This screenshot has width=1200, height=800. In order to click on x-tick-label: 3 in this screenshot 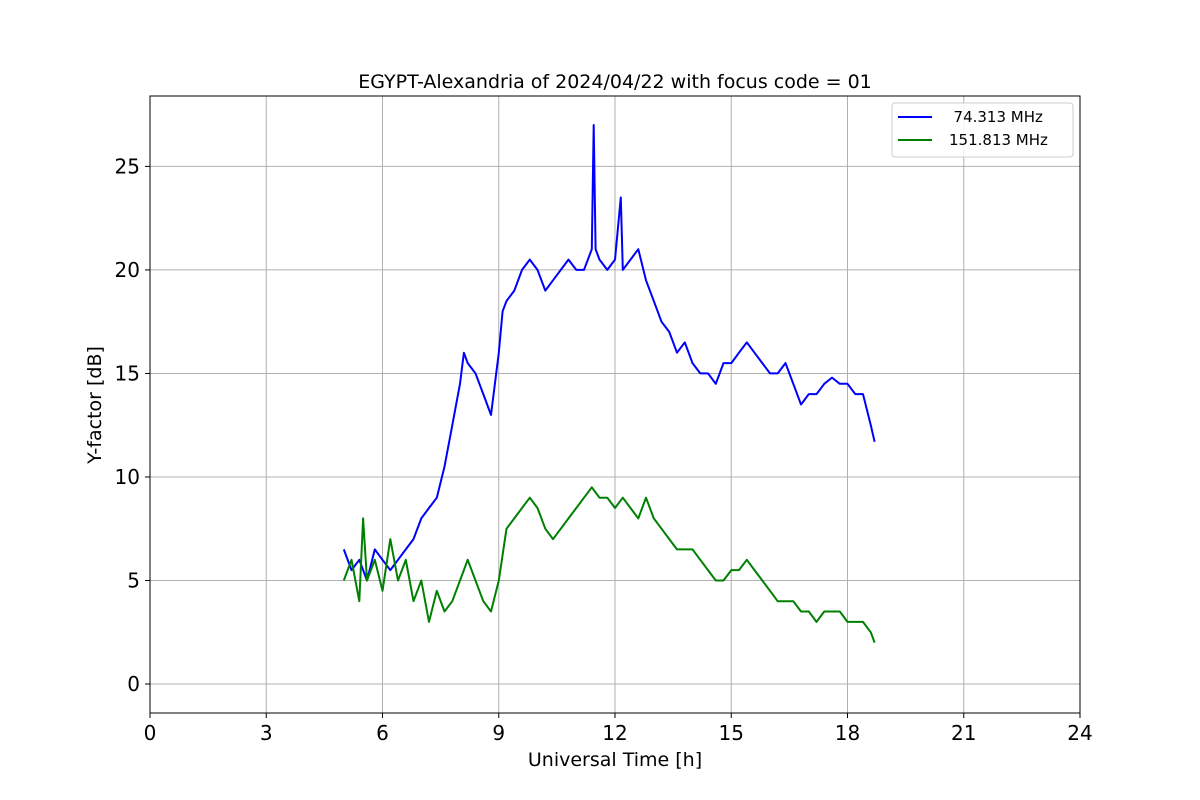, I will do `click(266, 733)`.